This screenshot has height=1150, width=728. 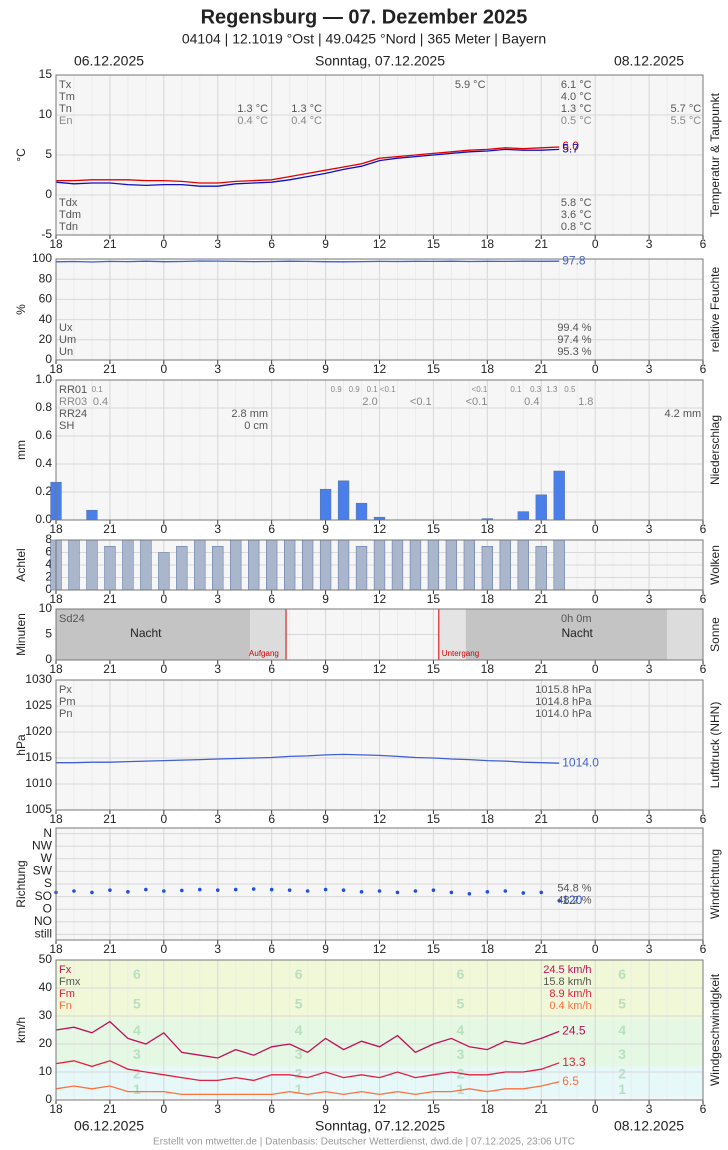 What do you see at coordinates (70, 982) in the screenshot?
I see `stat-name: Fmx` at bounding box center [70, 982].